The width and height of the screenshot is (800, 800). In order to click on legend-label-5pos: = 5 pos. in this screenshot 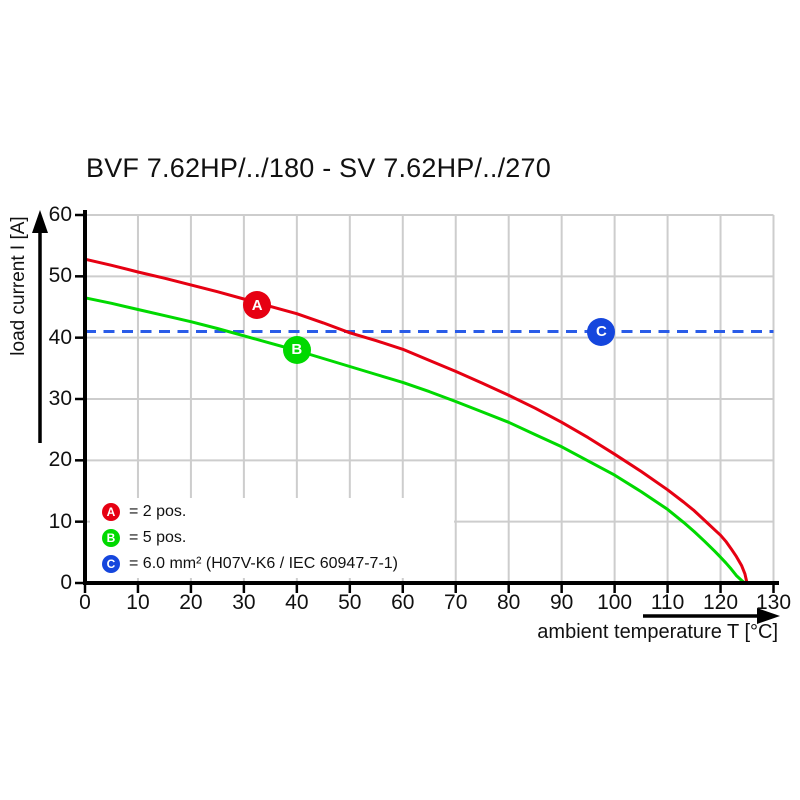, I will do `click(158, 537)`.